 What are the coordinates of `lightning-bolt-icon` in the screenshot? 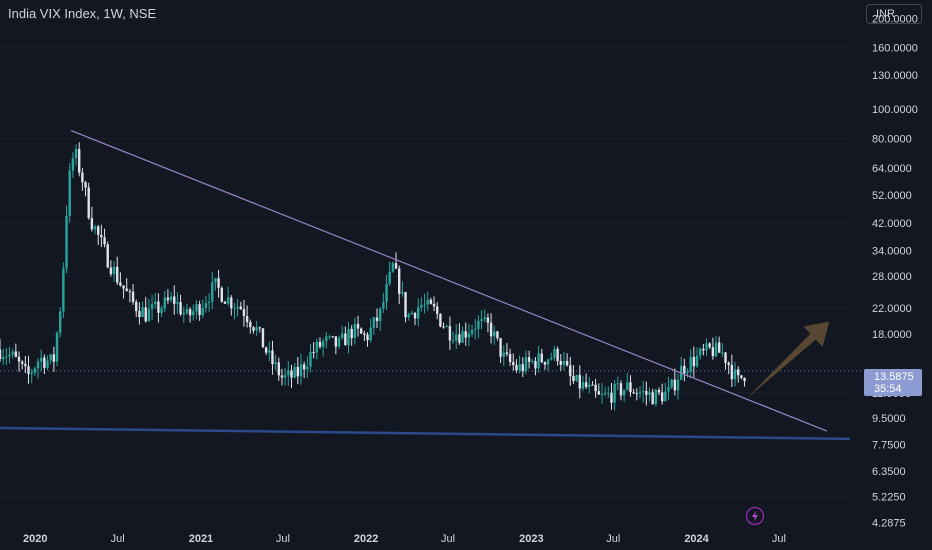 It's located at (755, 516).